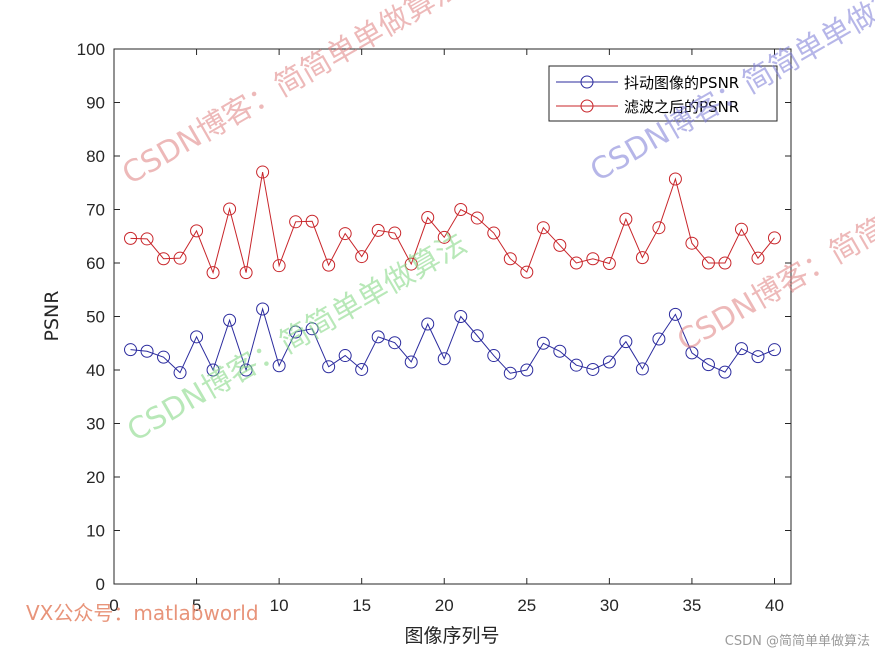  I want to click on y-tick-label: 70, so click(95, 210).